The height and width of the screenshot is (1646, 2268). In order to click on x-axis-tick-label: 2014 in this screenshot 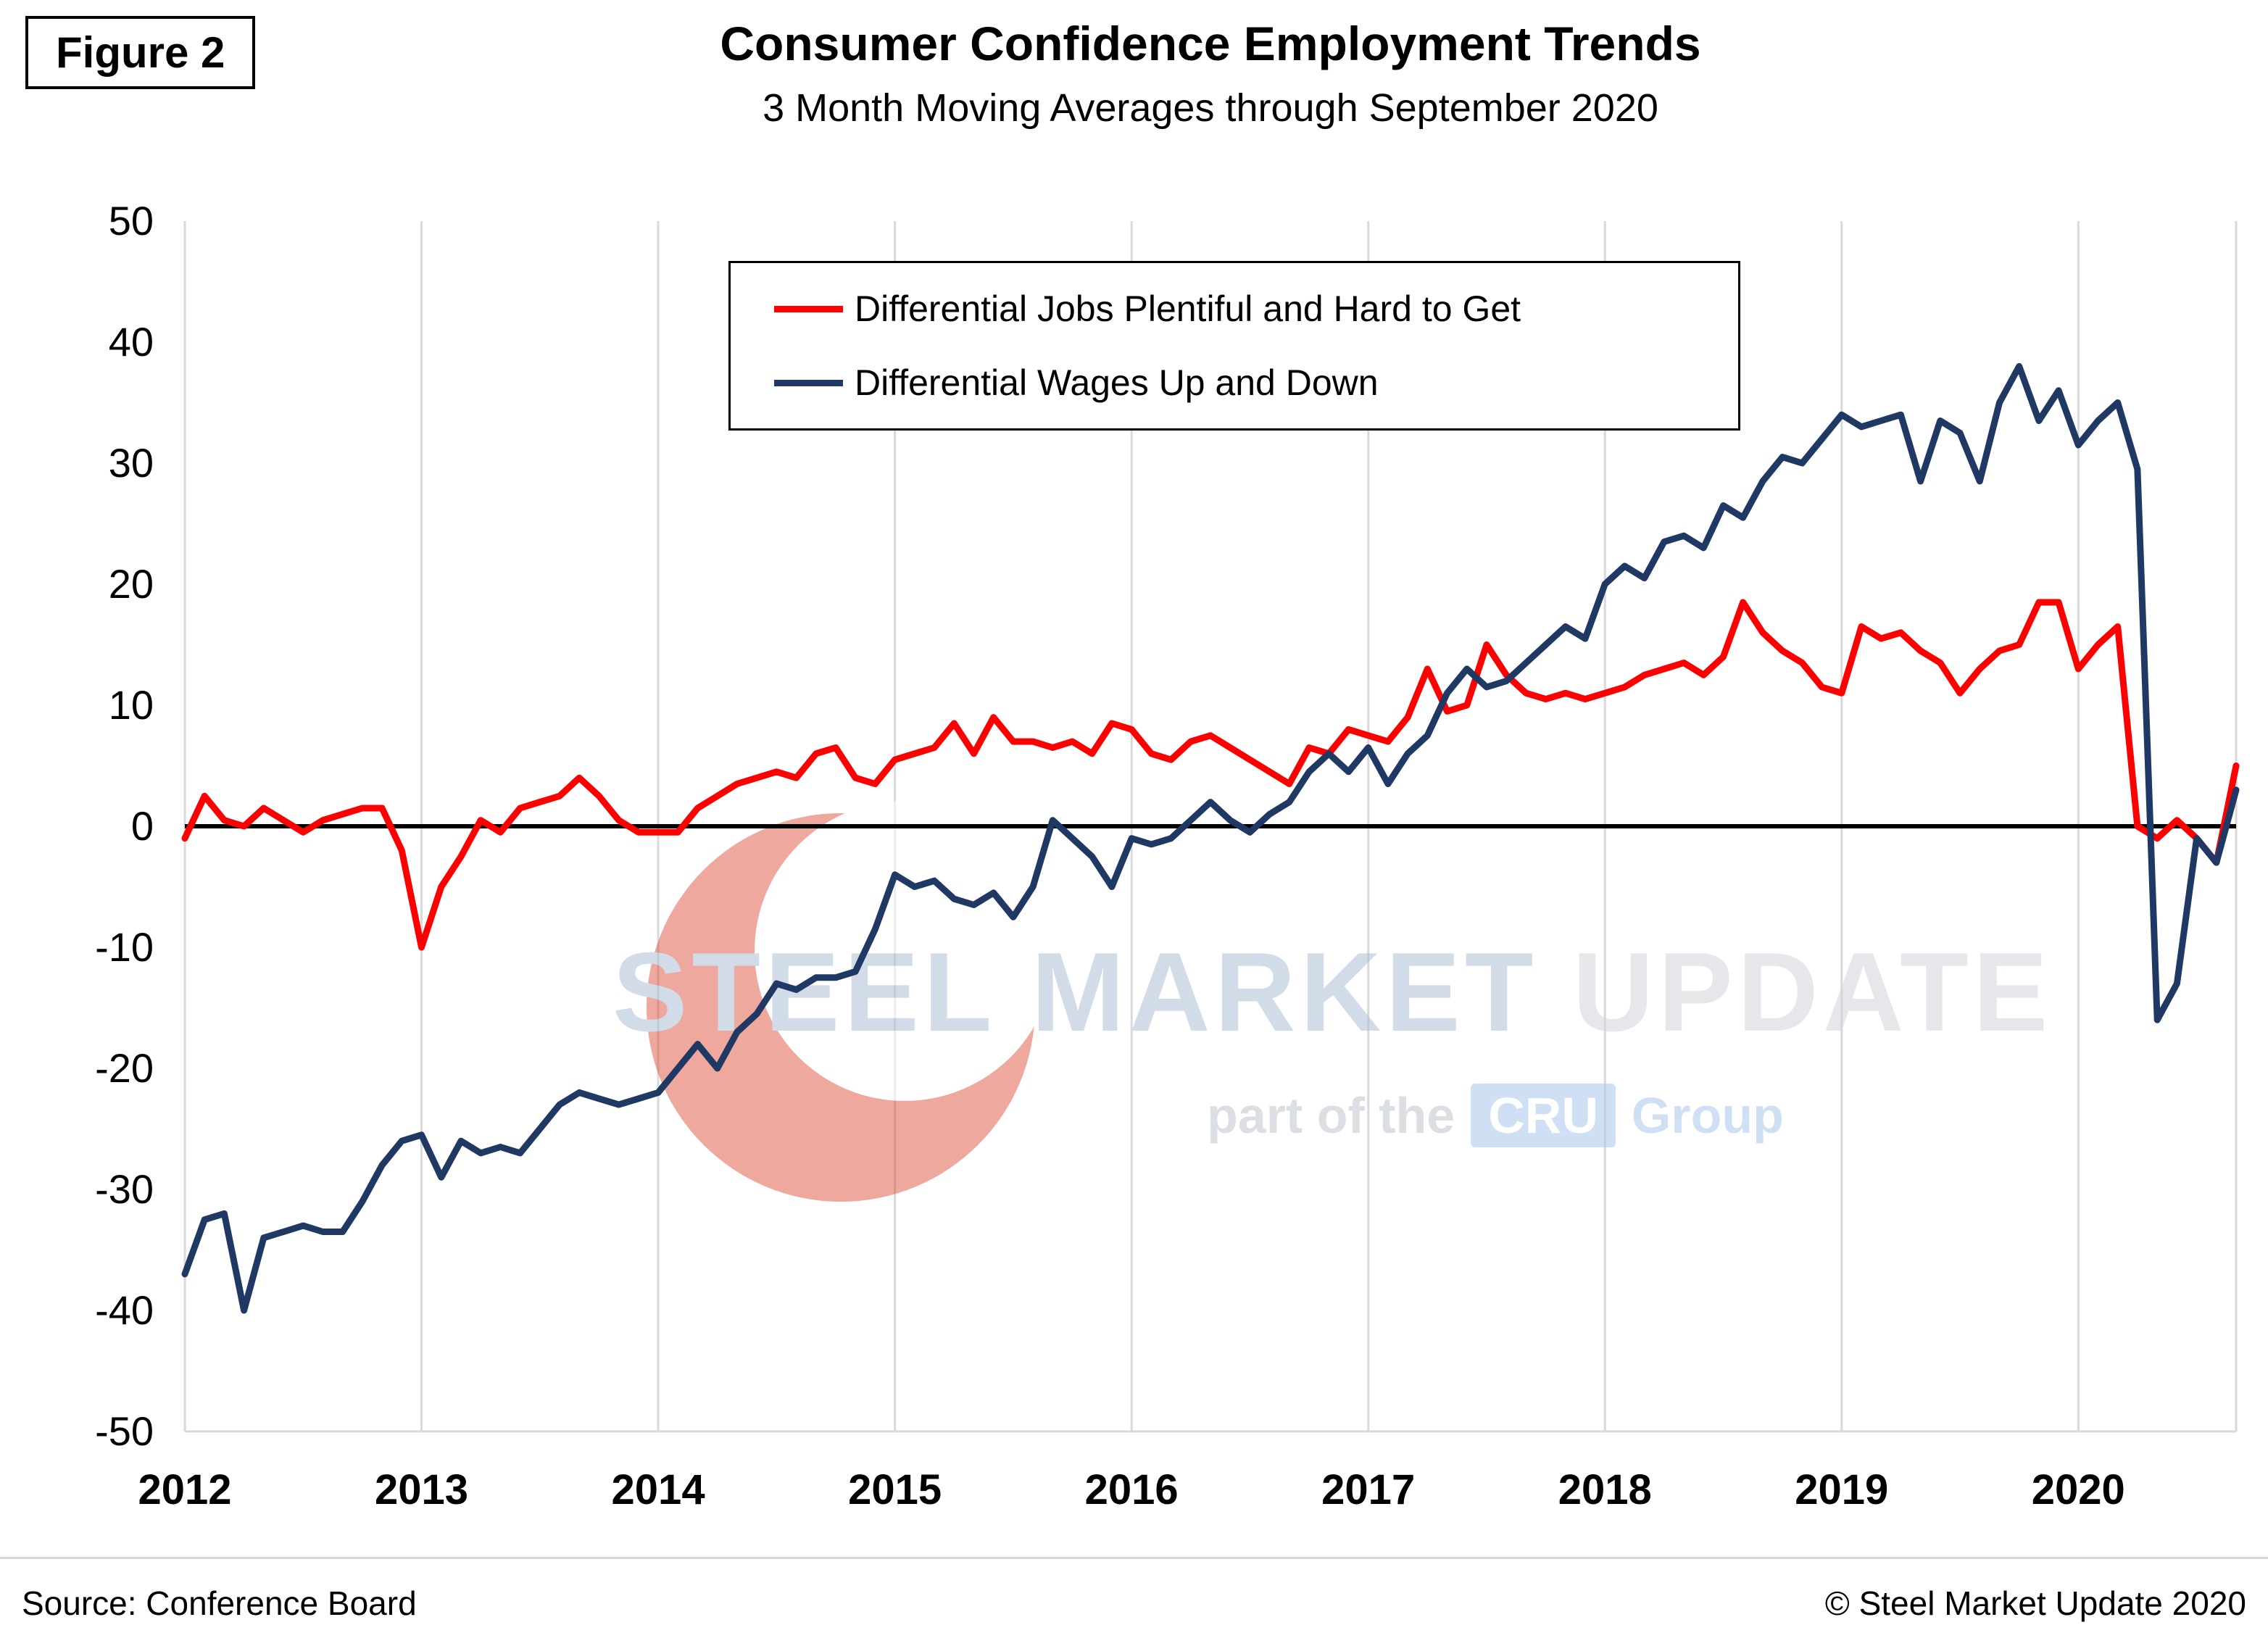, I will do `click(658, 1490)`.